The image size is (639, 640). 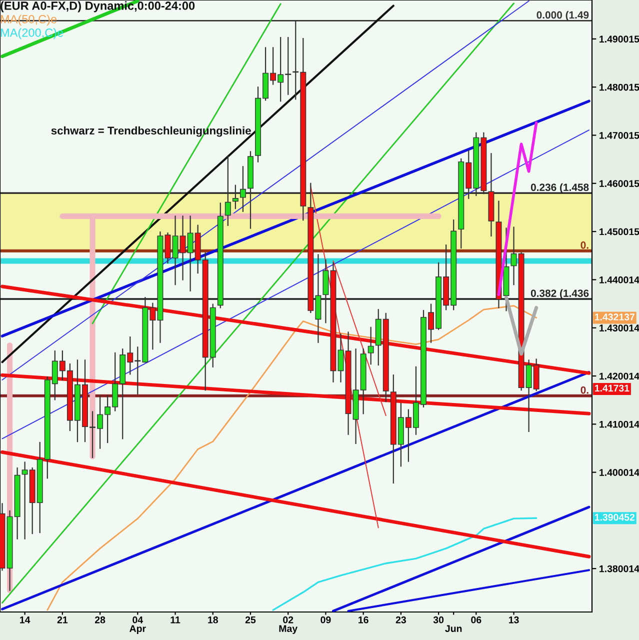 I want to click on x-tick-label: 14, so click(x=25, y=620).